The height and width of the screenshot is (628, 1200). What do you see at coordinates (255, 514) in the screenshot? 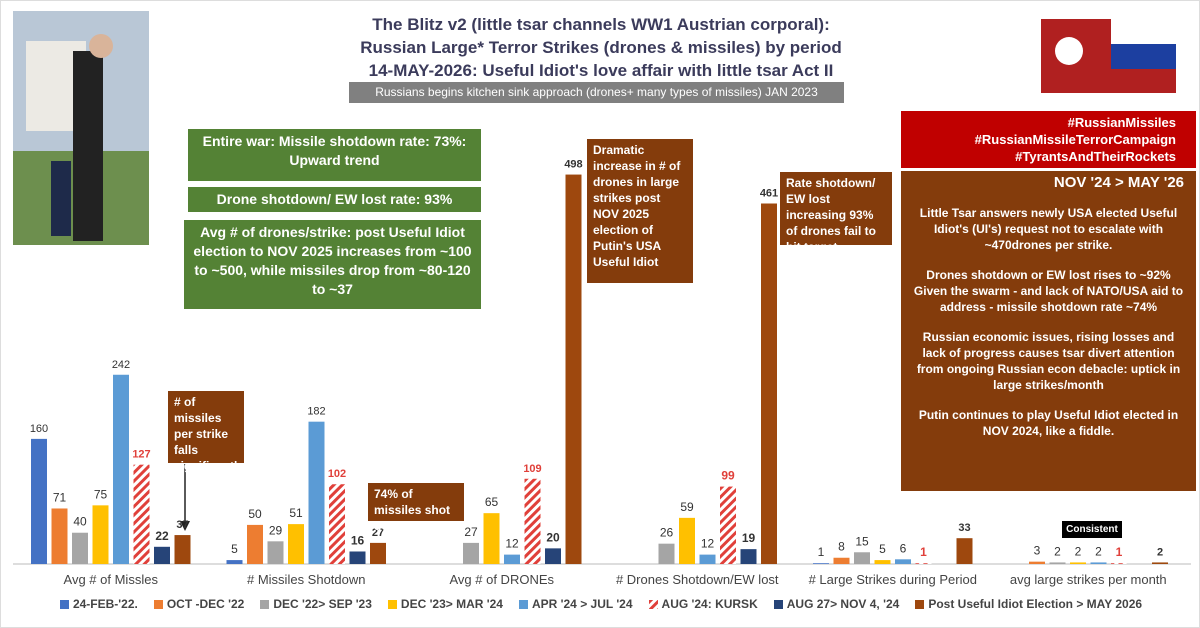
I see `data-label: 50` at bounding box center [255, 514].